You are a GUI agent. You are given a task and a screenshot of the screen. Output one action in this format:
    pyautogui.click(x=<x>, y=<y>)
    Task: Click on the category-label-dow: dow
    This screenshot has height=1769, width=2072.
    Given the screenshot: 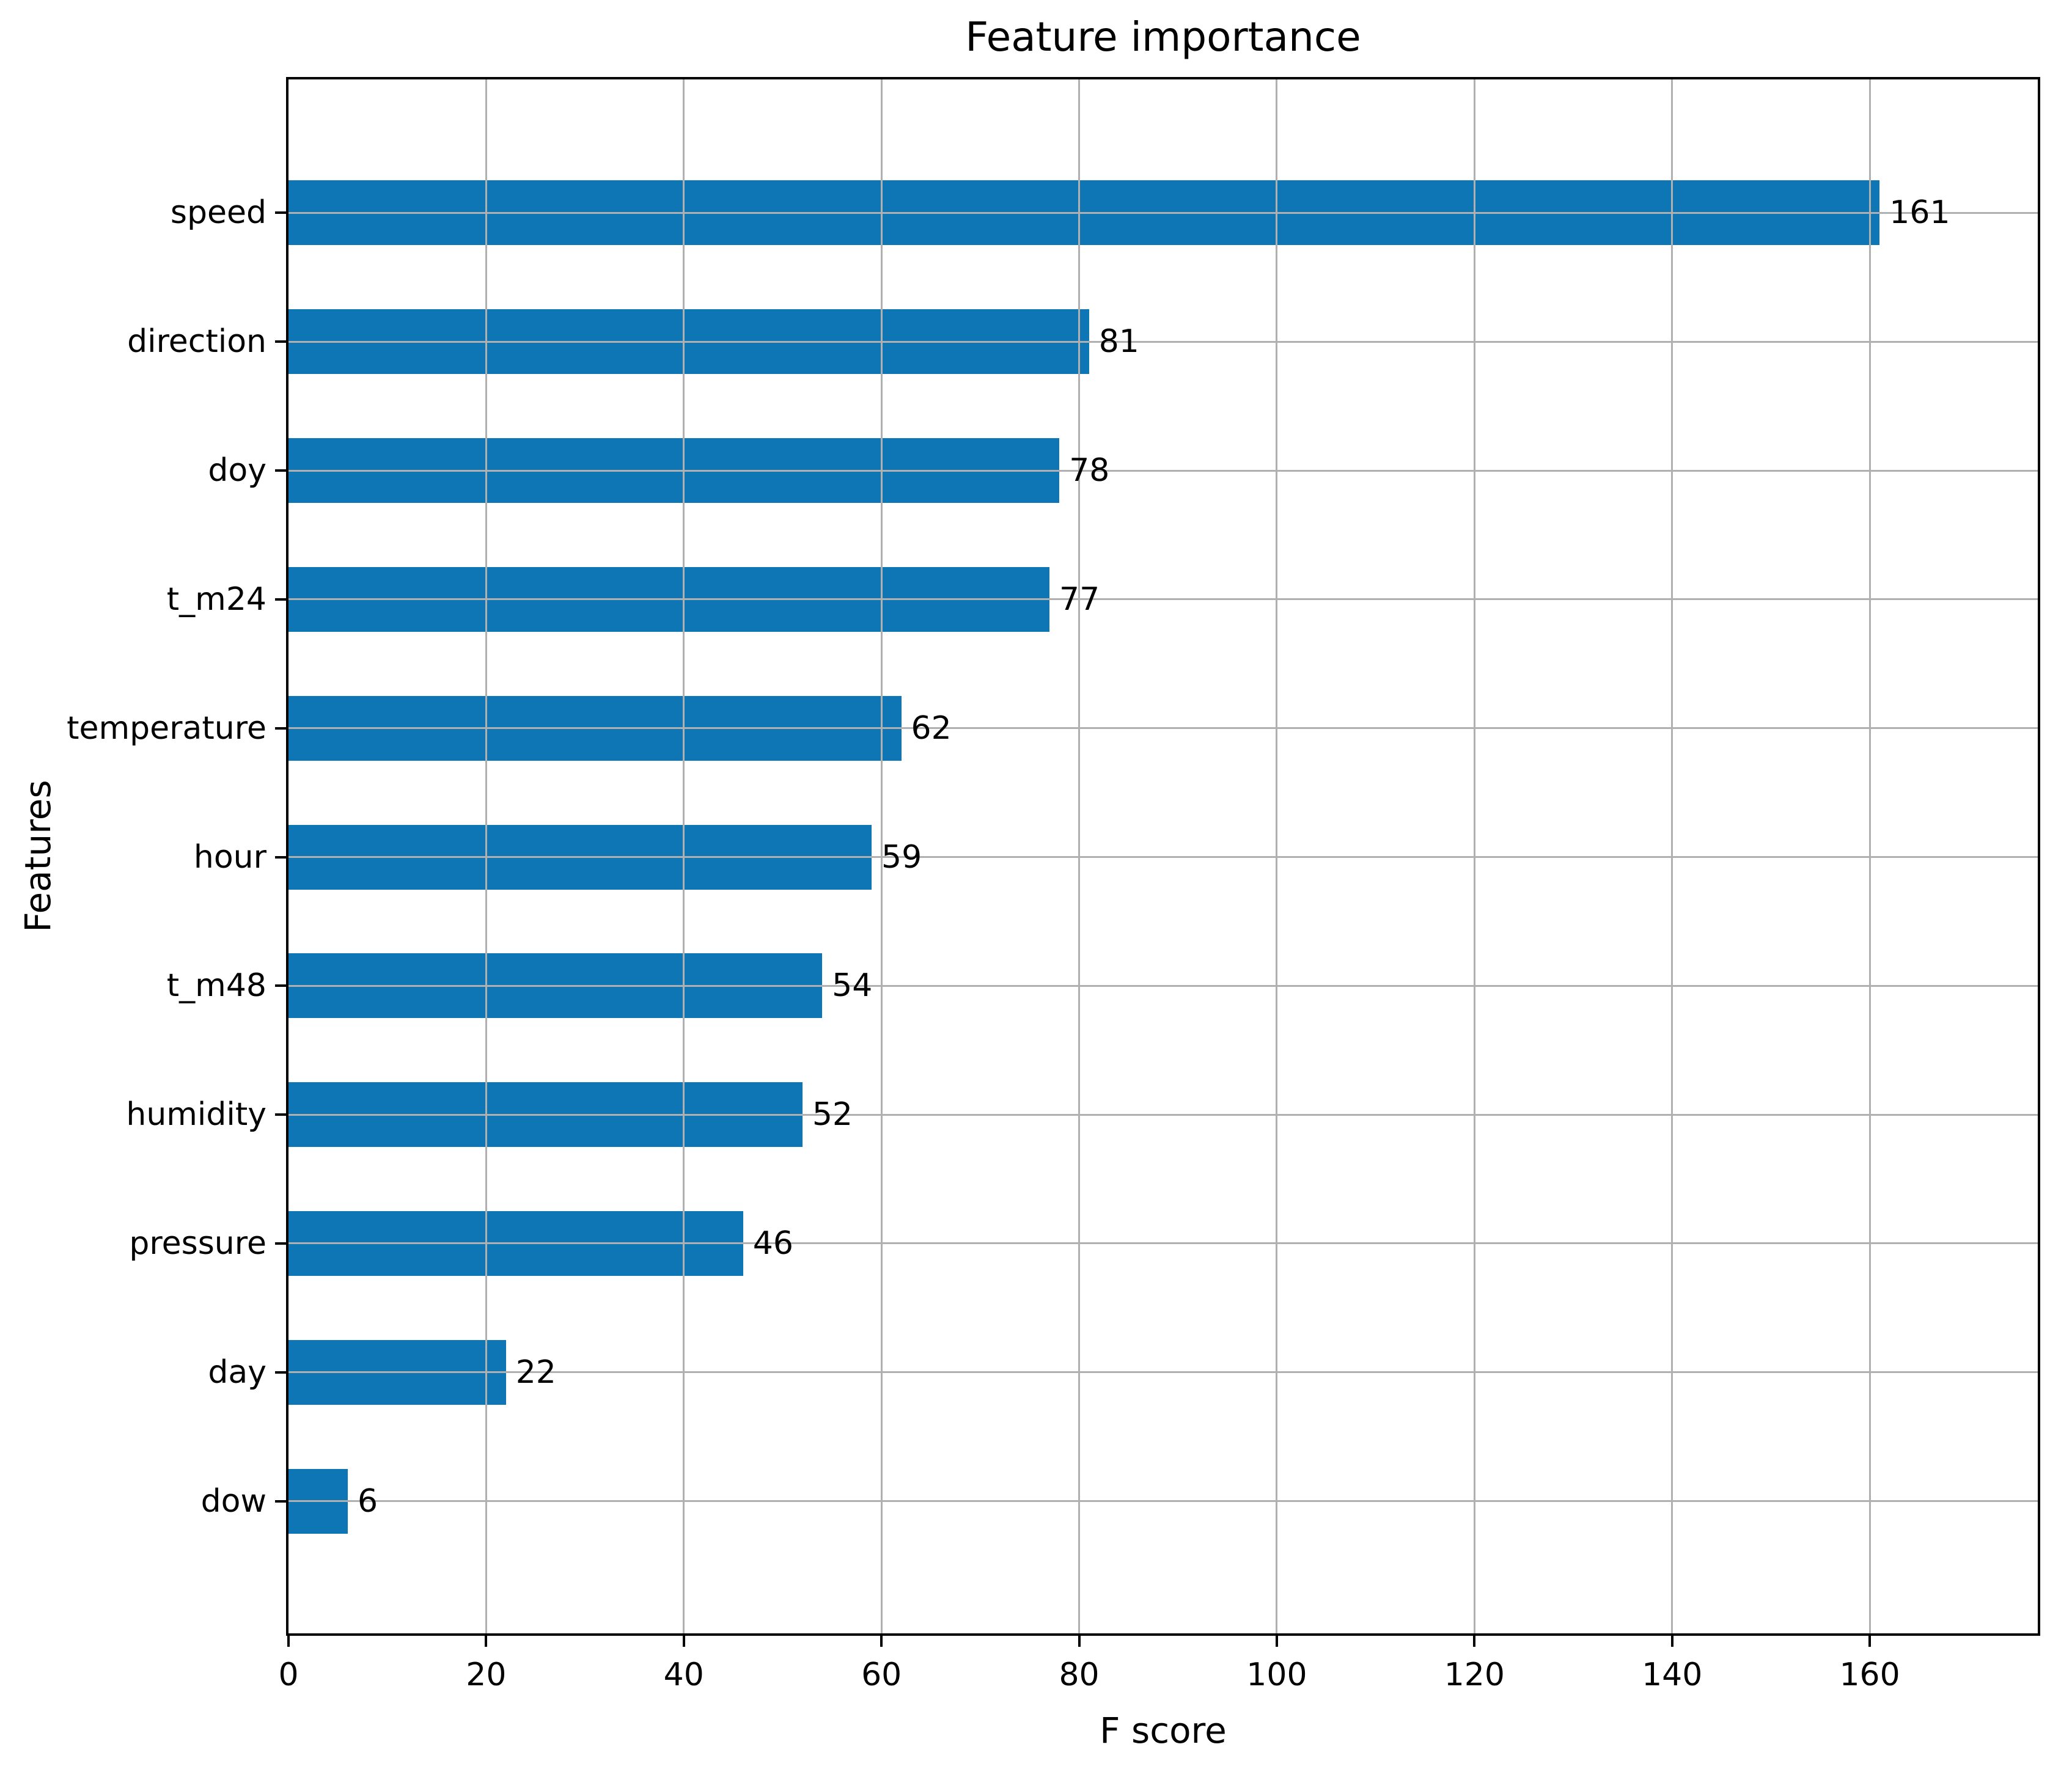 What is the action you would take?
    pyautogui.click(x=233, y=1501)
    